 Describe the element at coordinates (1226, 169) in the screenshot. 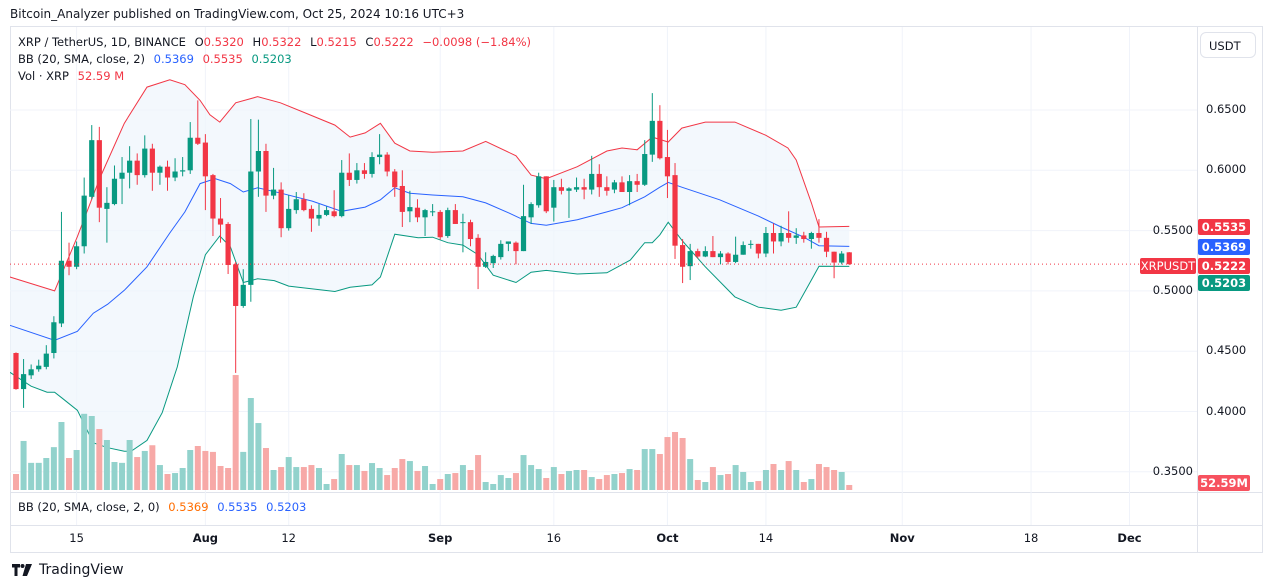

I see `price-tick-label: 0.6000` at that location.